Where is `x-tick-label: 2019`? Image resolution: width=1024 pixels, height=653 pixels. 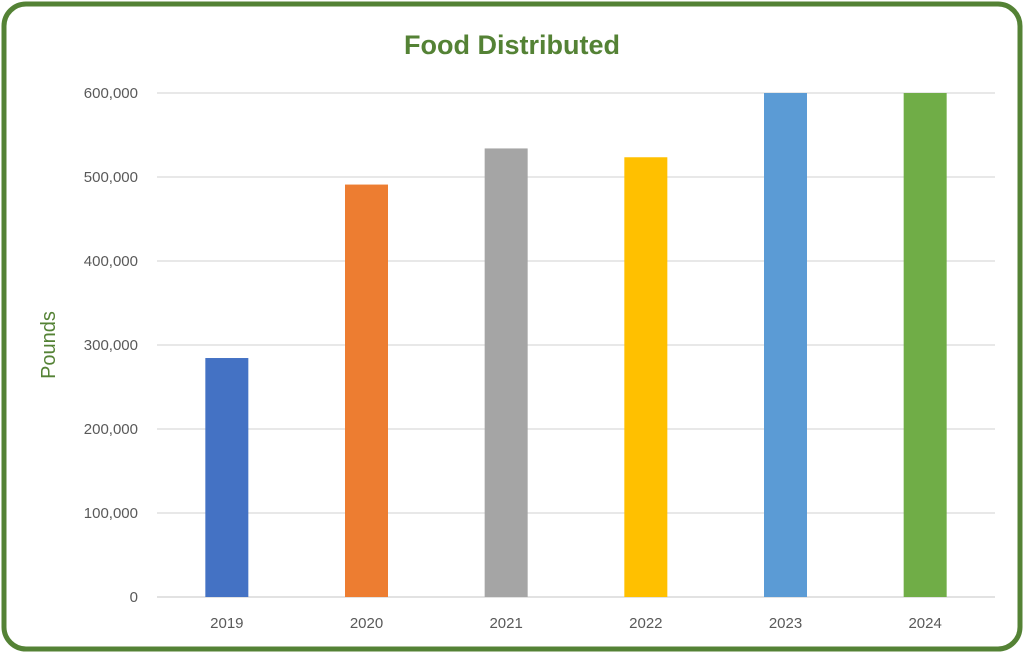
x-tick-label: 2019 is located at coordinates (226, 623).